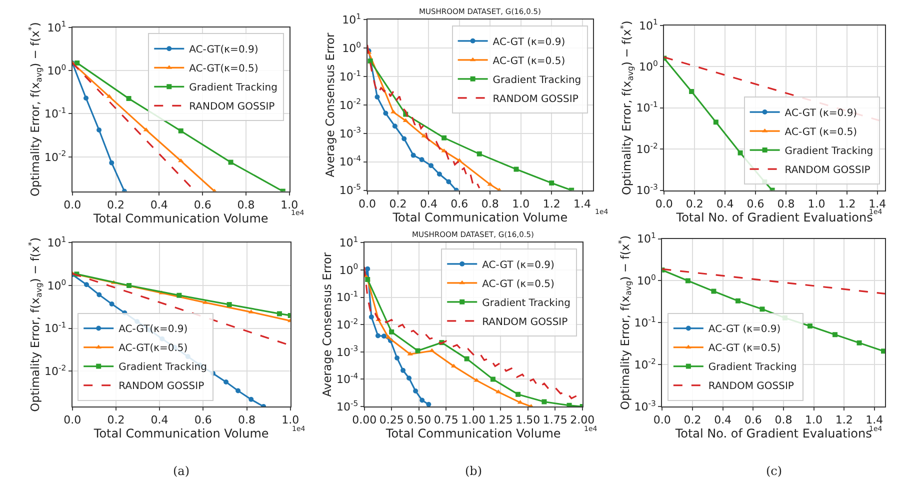 This screenshot has width=899, height=495. What do you see at coordinates (446, 420) in the screenshot?
I see `x-tick-label: 0.75` at bounding box center [446, 420].